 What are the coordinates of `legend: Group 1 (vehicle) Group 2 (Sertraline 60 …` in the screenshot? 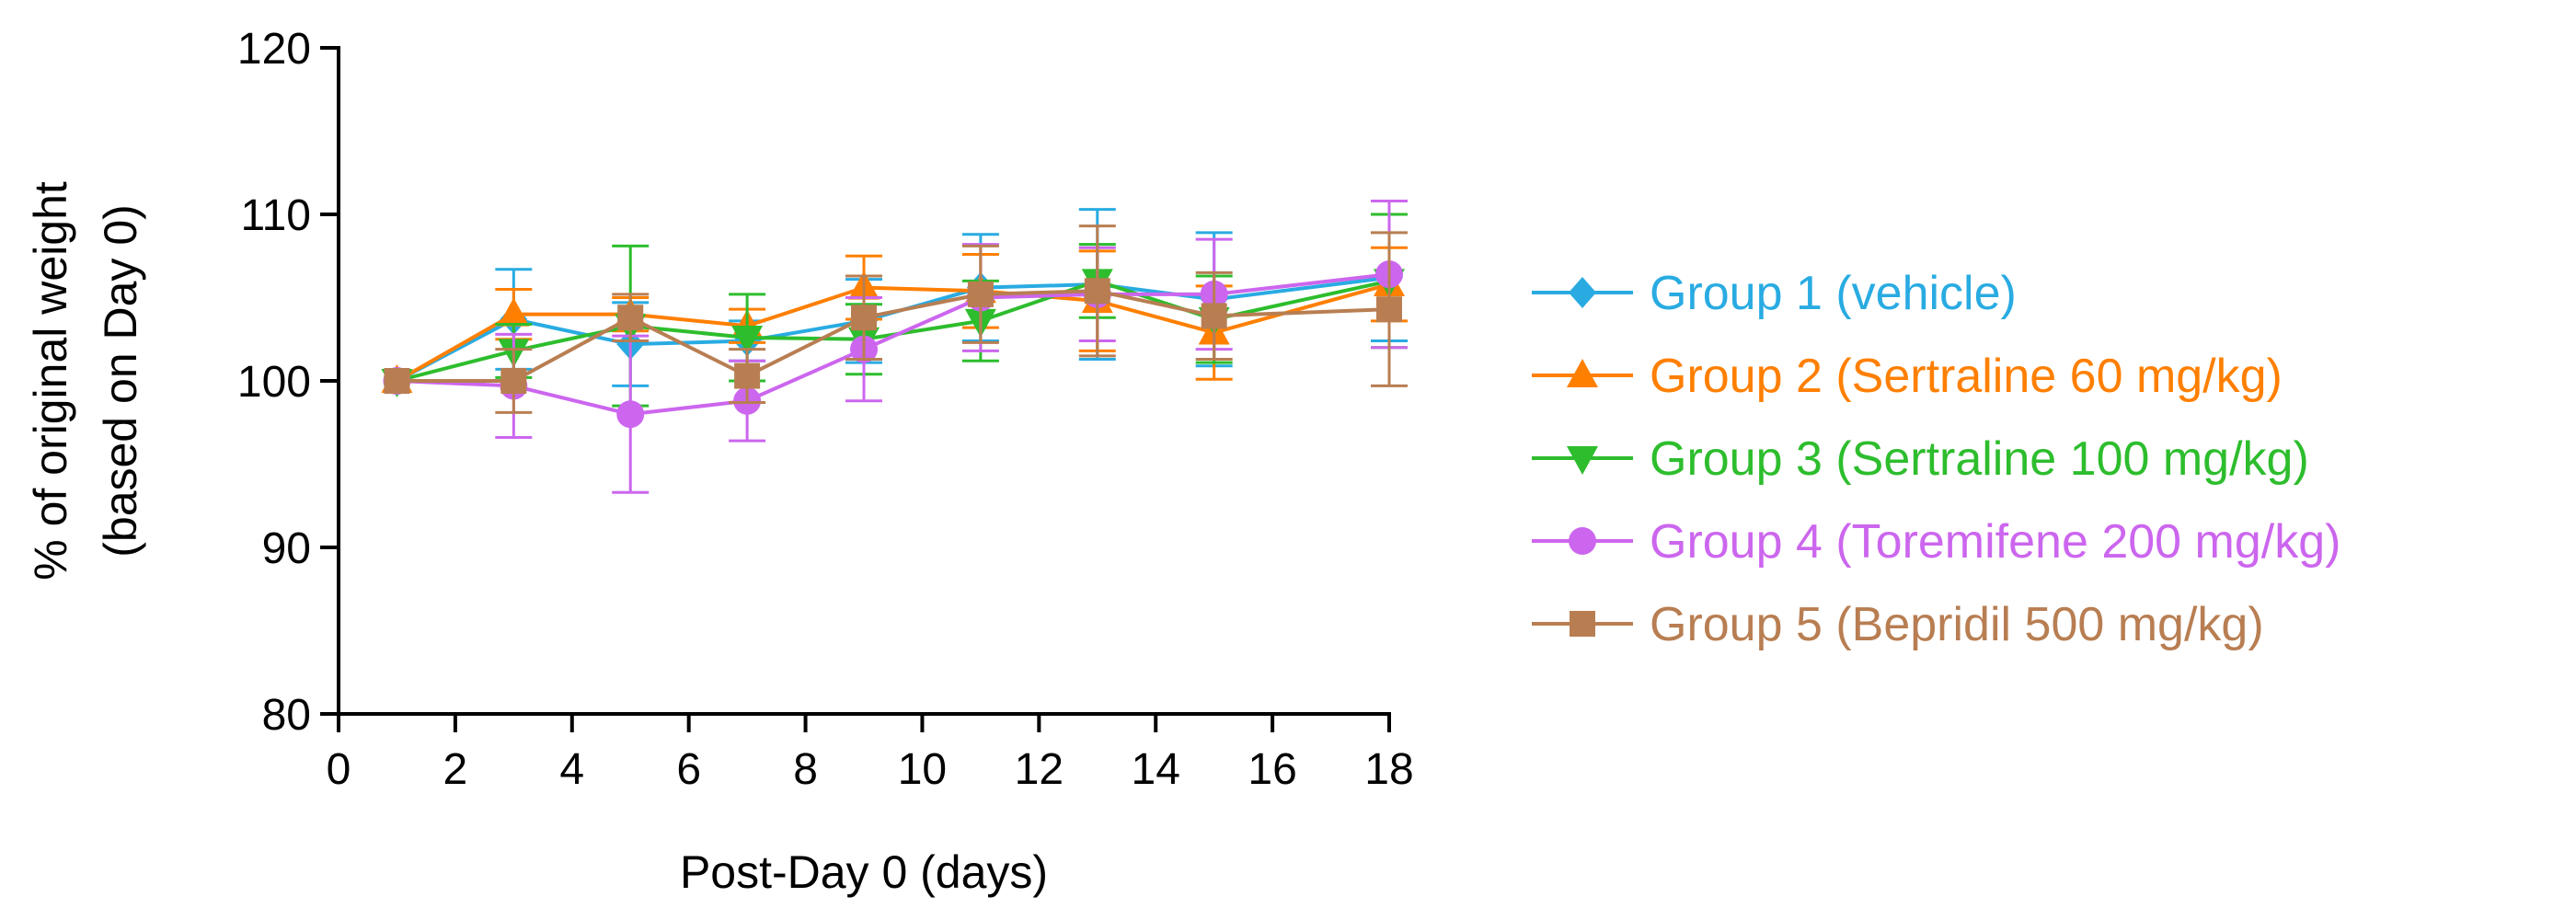 It's located at (1936, 459).